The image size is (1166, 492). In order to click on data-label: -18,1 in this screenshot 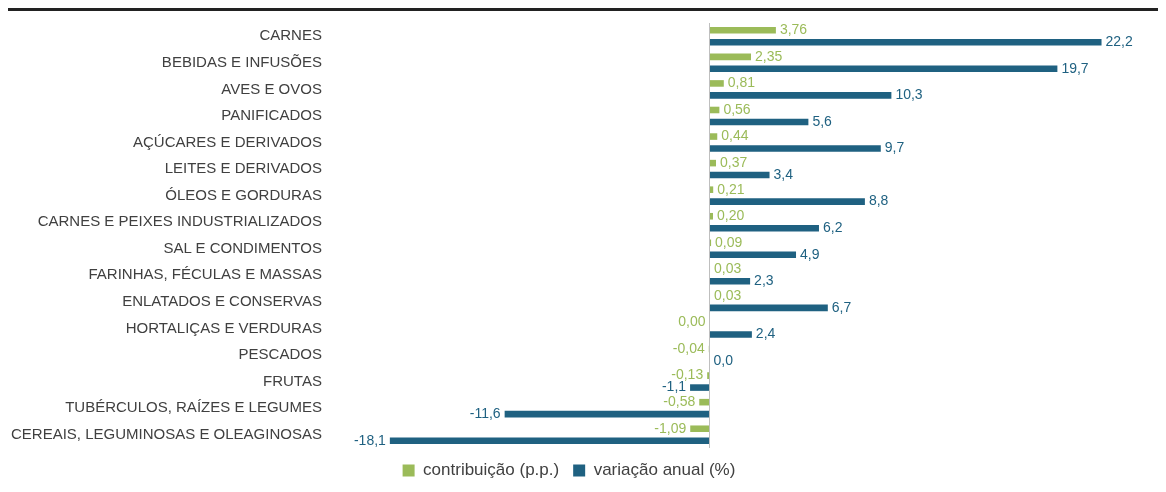, I will do `click(370, 439)`.